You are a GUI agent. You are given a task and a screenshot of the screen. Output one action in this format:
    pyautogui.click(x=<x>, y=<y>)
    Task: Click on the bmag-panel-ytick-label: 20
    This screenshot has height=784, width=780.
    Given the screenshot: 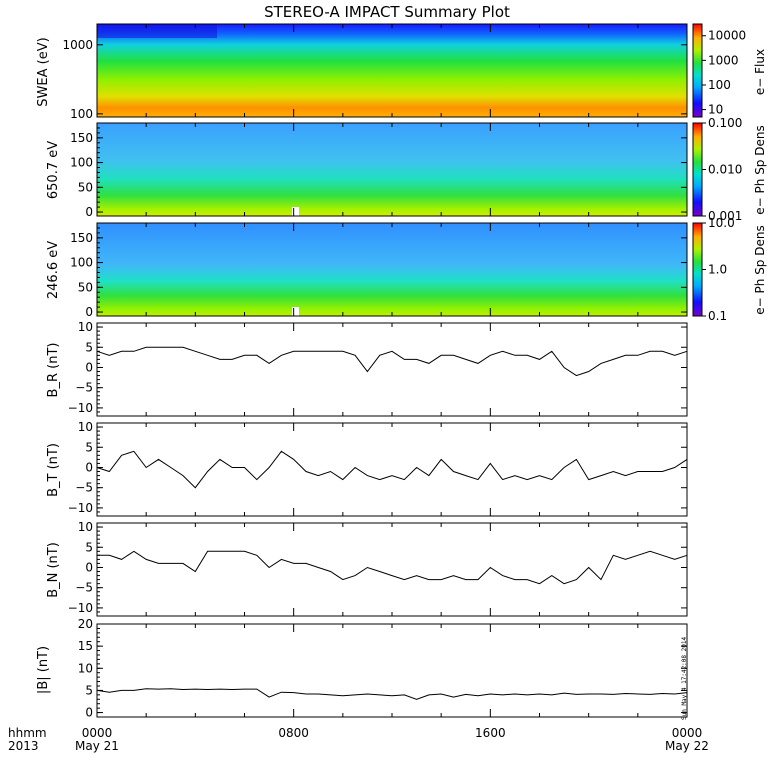 What is the action you would take?
    pyautogui.click(x=85, y=624)
    